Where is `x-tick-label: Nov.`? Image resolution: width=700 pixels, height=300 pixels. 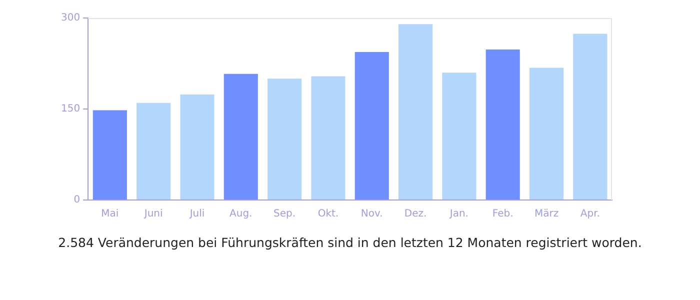 x-tick-label: Nov. is located at coordinates (371, 214).